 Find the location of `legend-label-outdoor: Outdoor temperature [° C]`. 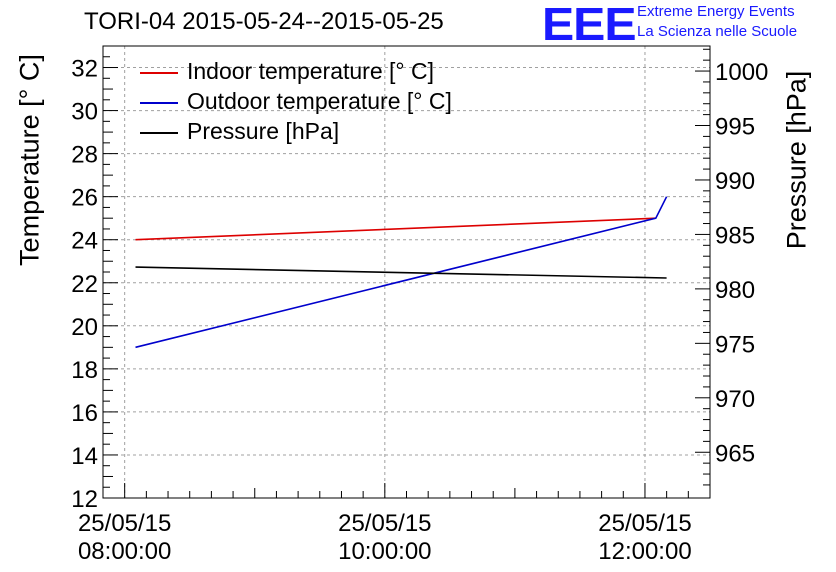

legend-label-outdoor: Outdoor temperature [° C] is located at coordinates (319, 101).